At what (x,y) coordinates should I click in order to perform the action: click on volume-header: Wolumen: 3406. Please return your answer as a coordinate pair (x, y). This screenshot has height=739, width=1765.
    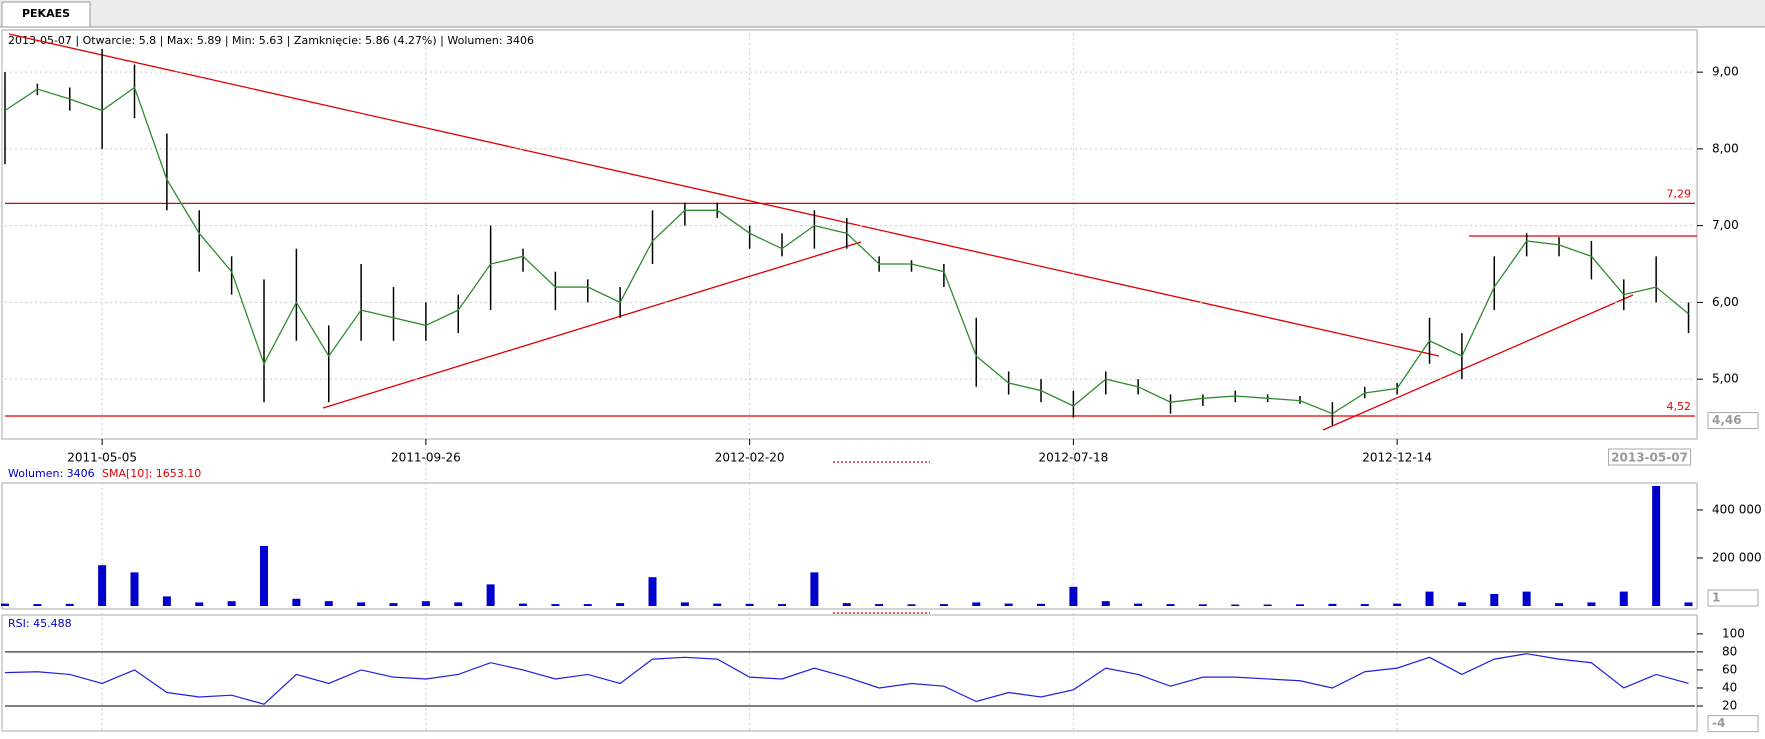
    Looking at the image, I should click on (51, 473).